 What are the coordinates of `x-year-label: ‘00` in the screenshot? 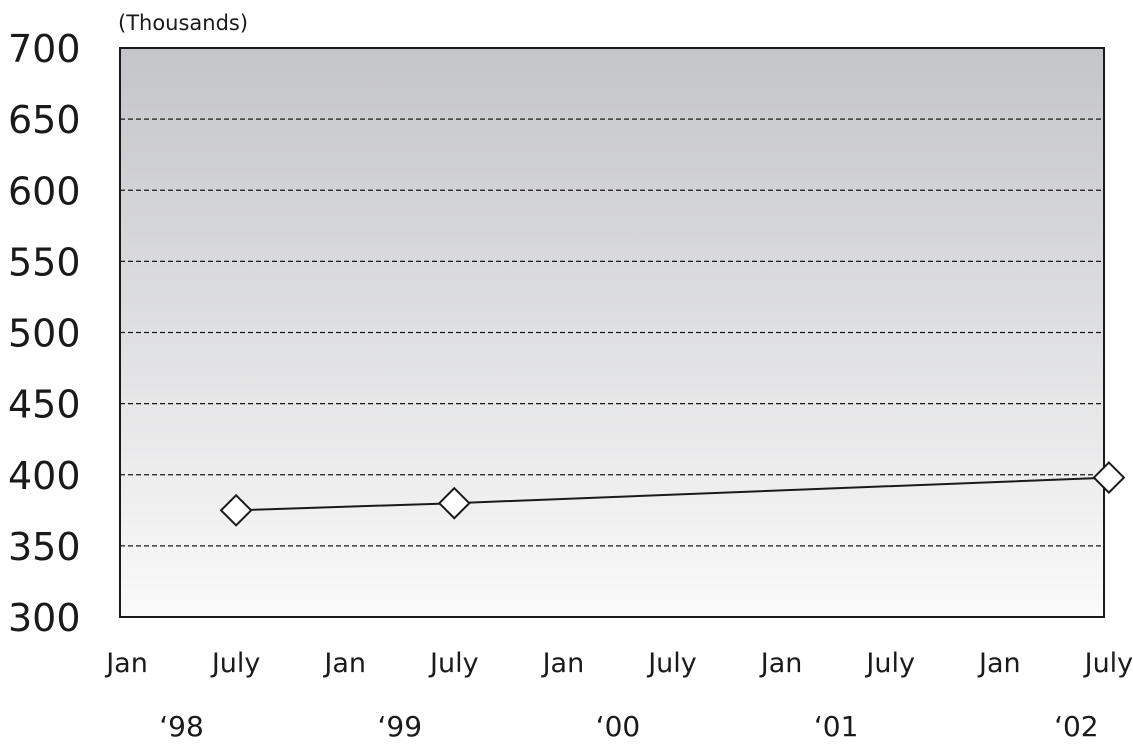 It's located at (618, 726).